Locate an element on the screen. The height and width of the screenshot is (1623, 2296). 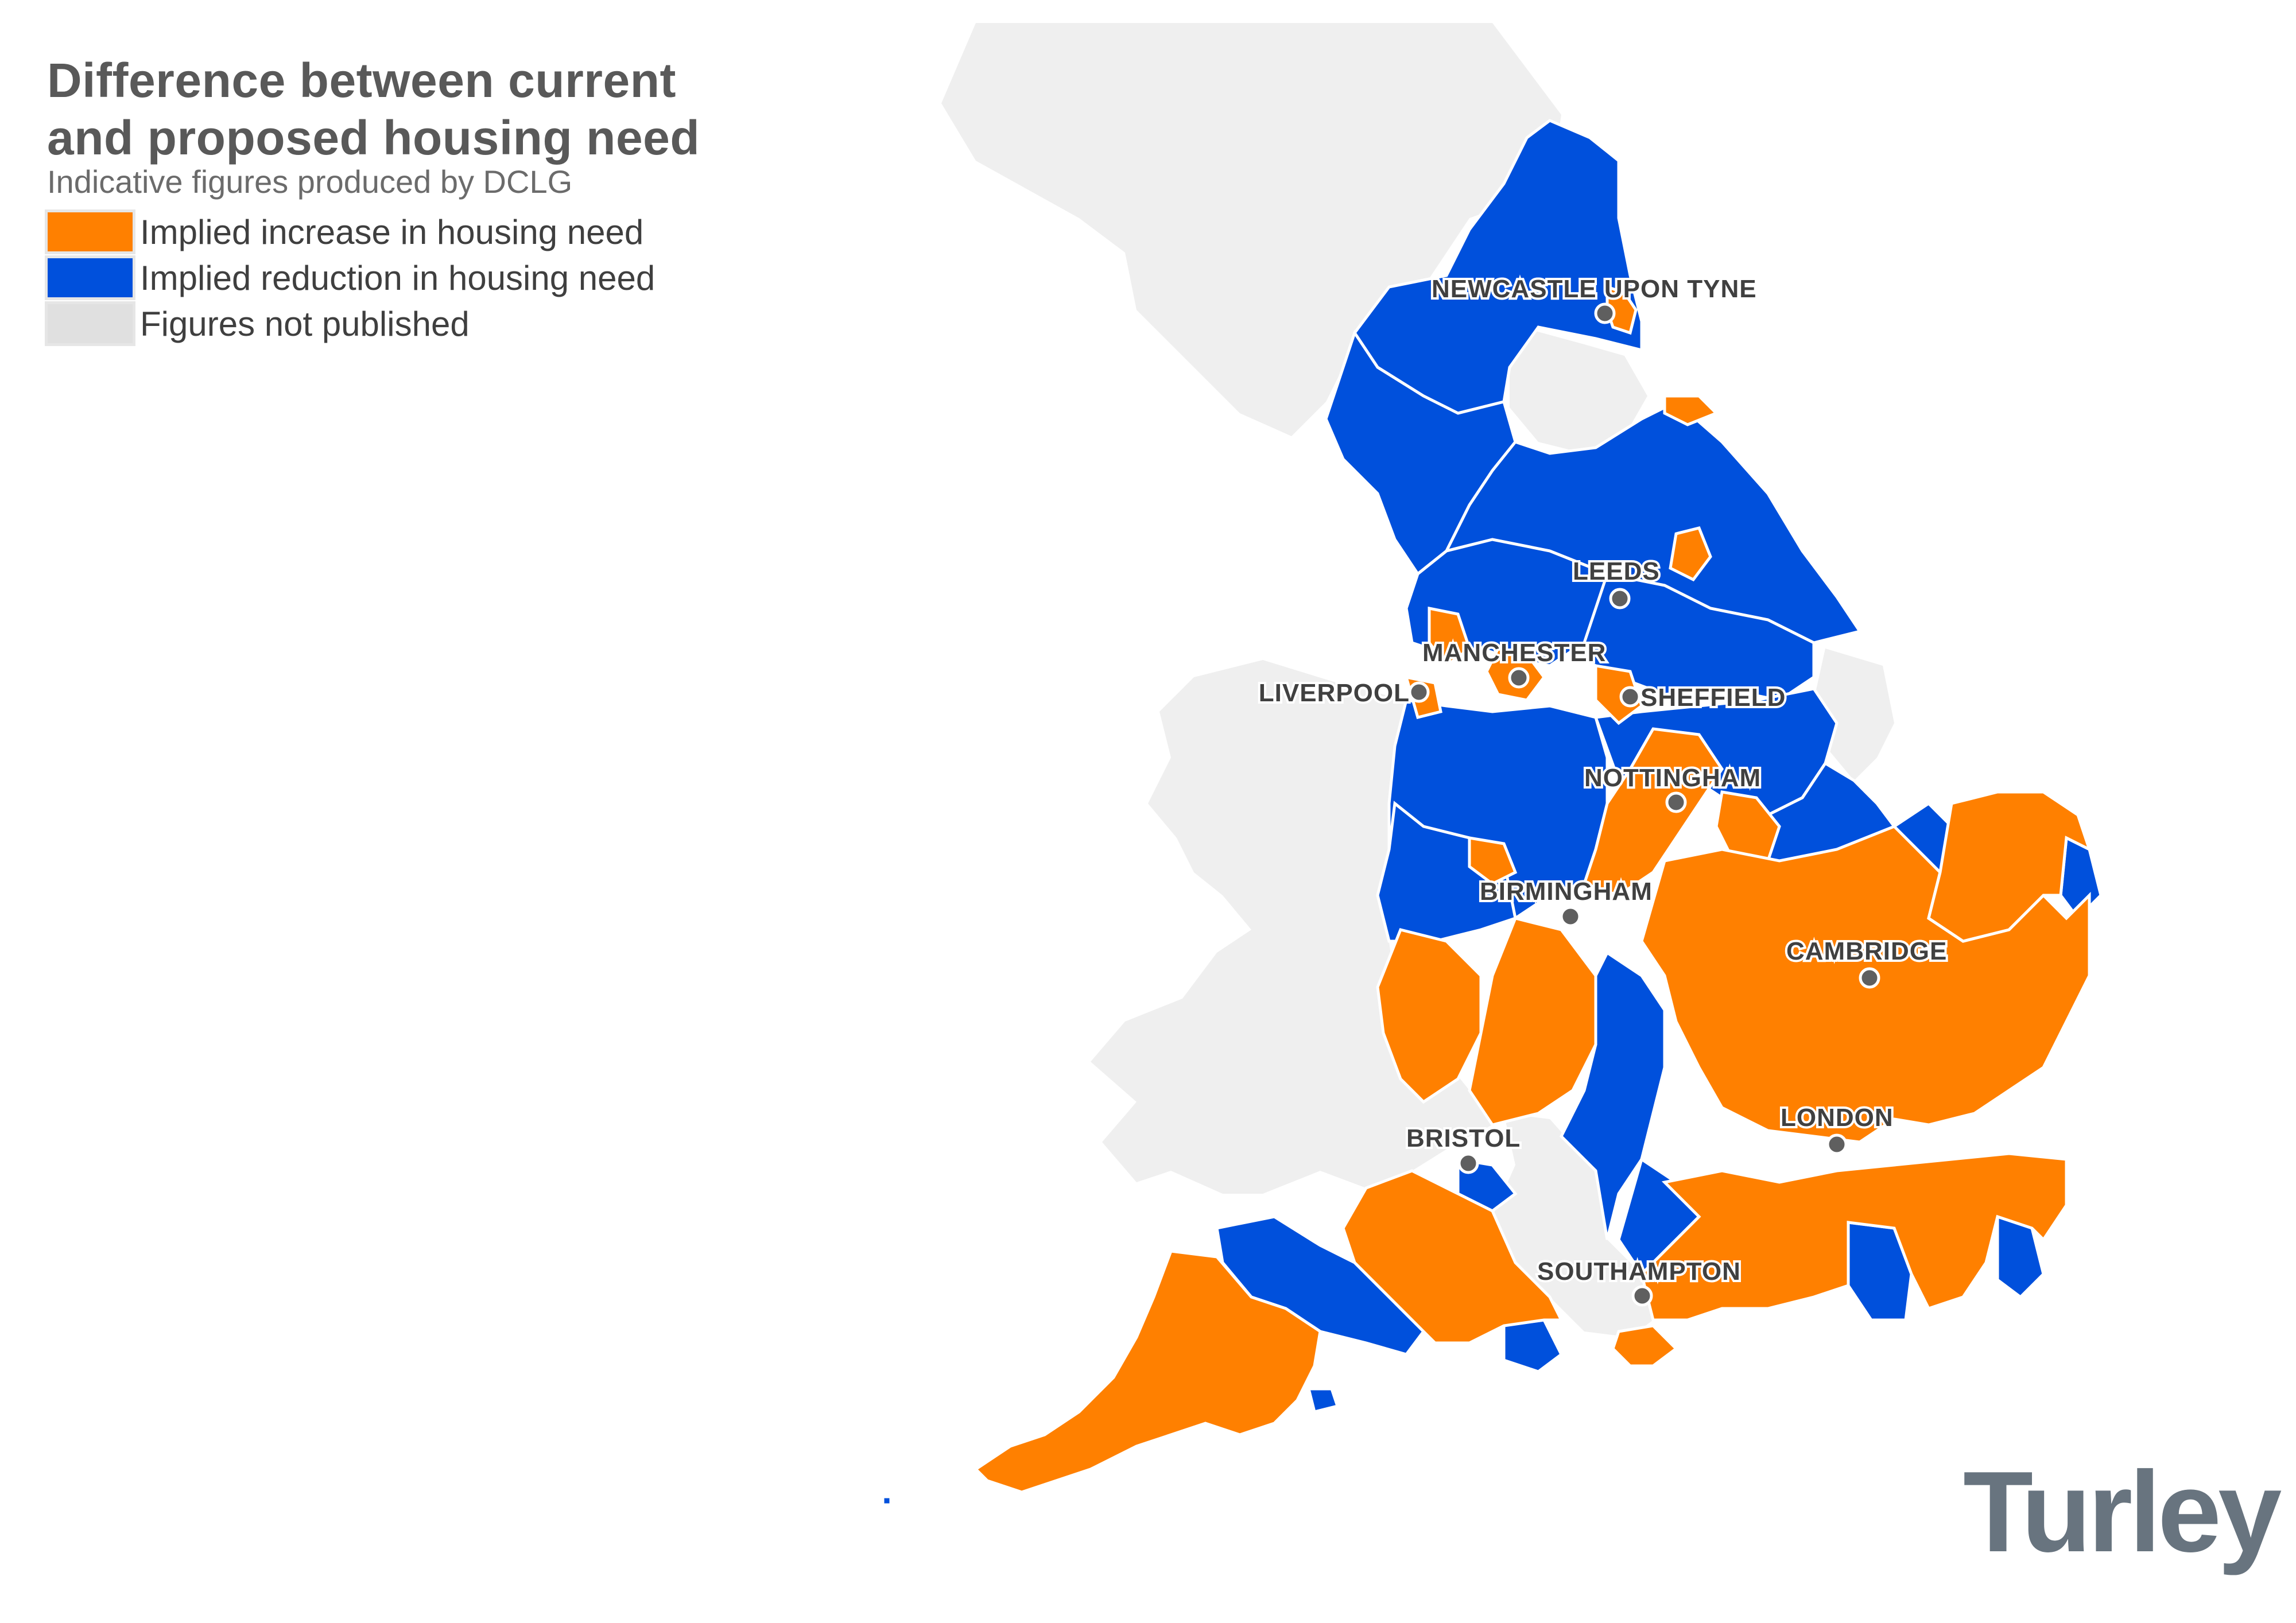
region-isle-of-wight is located at coordinates (1644, 1346).